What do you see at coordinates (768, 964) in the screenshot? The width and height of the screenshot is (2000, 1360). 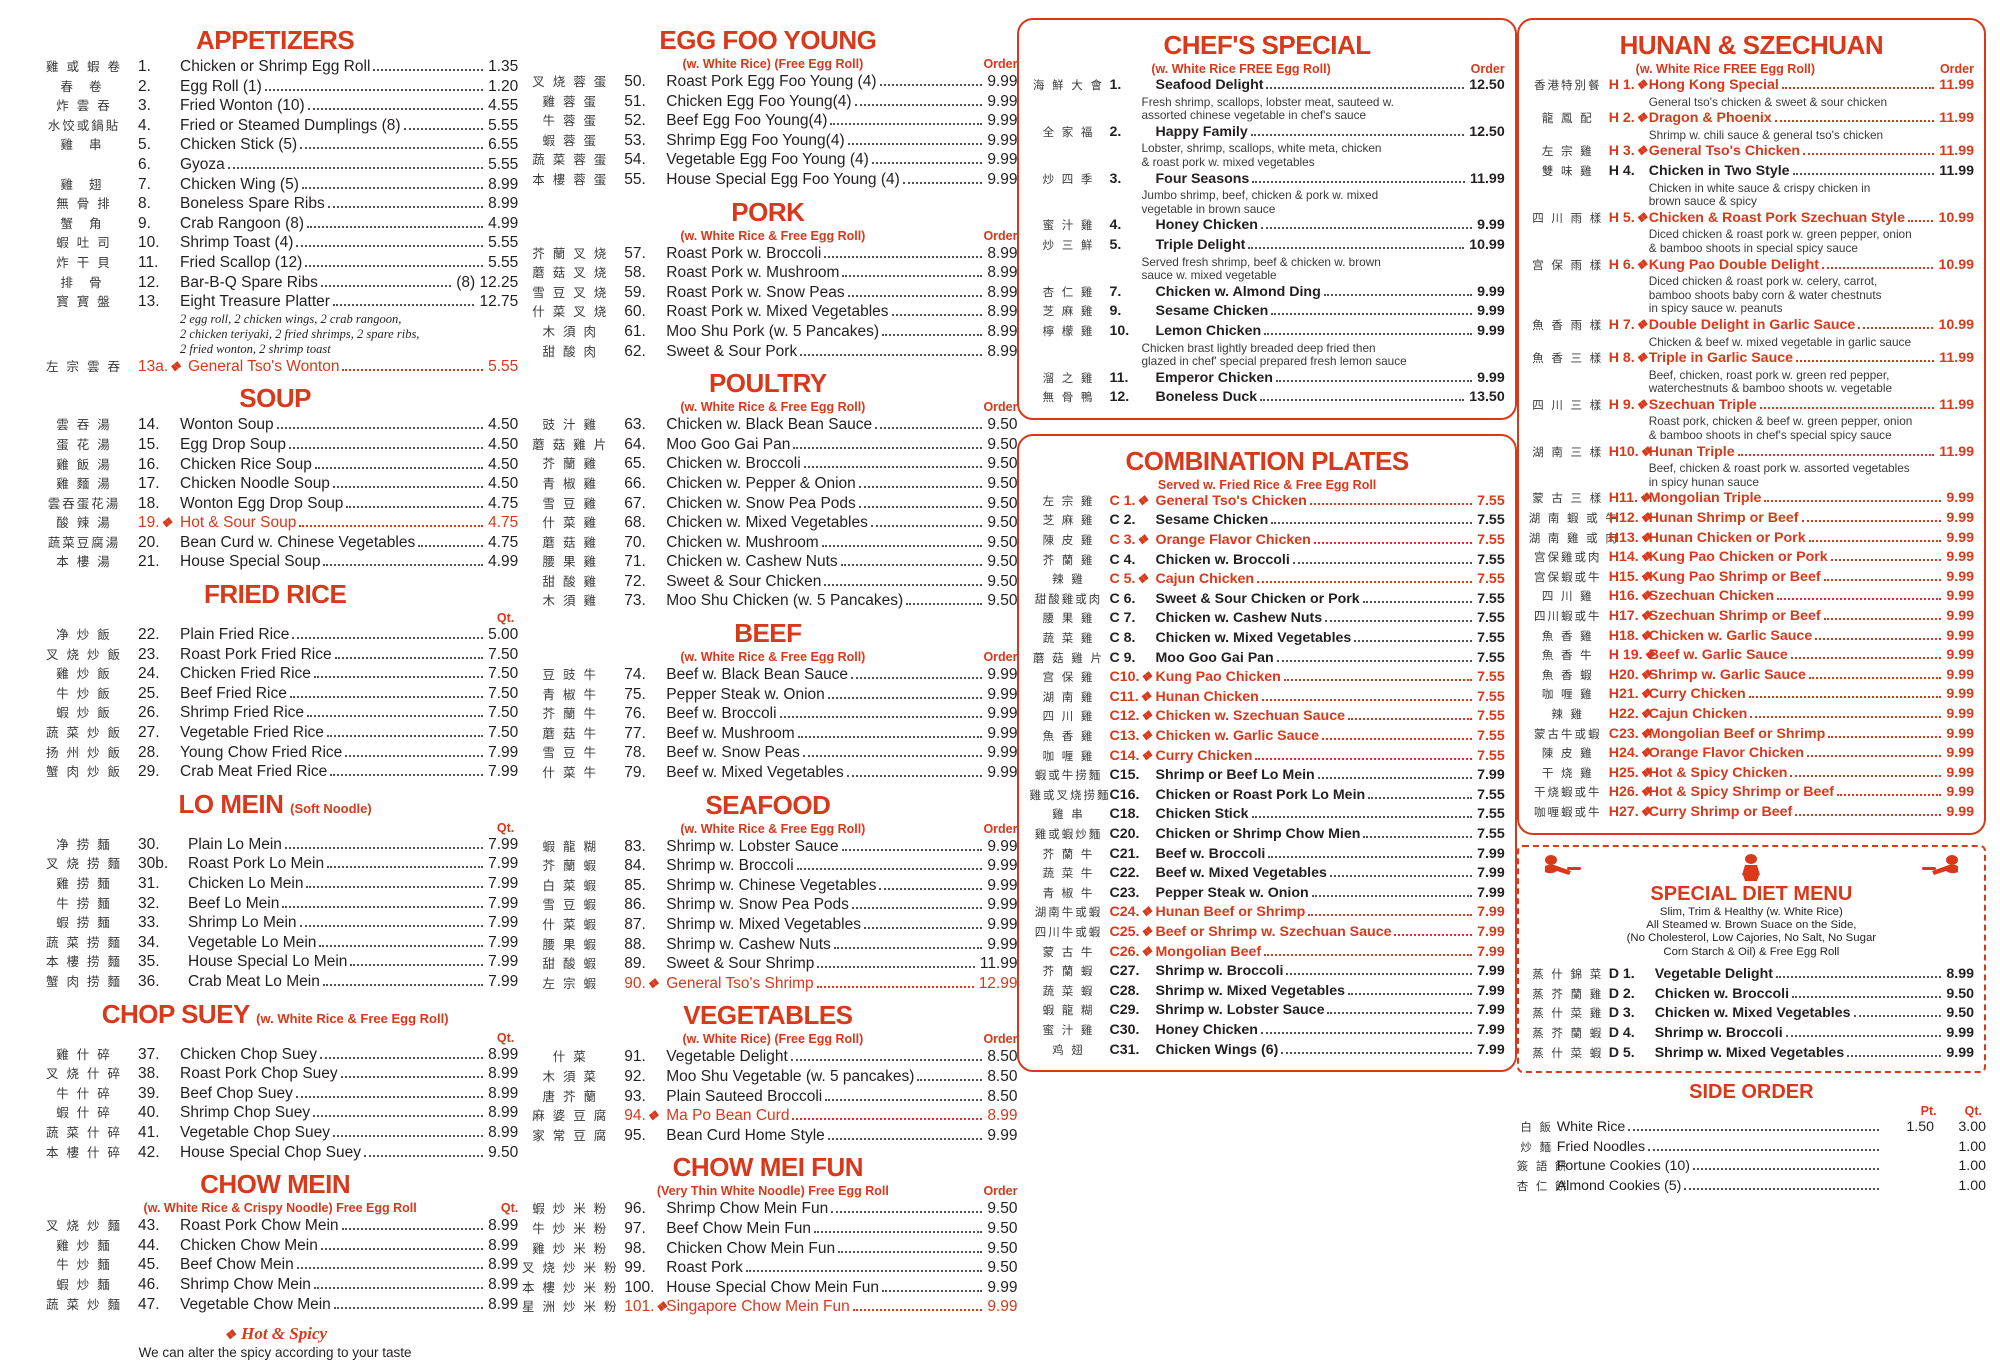 I see `menu-item-row: 甜 酸 蝦 89. Sweet & Sour Shrimp 11.99` at bounding box center [768, 964].